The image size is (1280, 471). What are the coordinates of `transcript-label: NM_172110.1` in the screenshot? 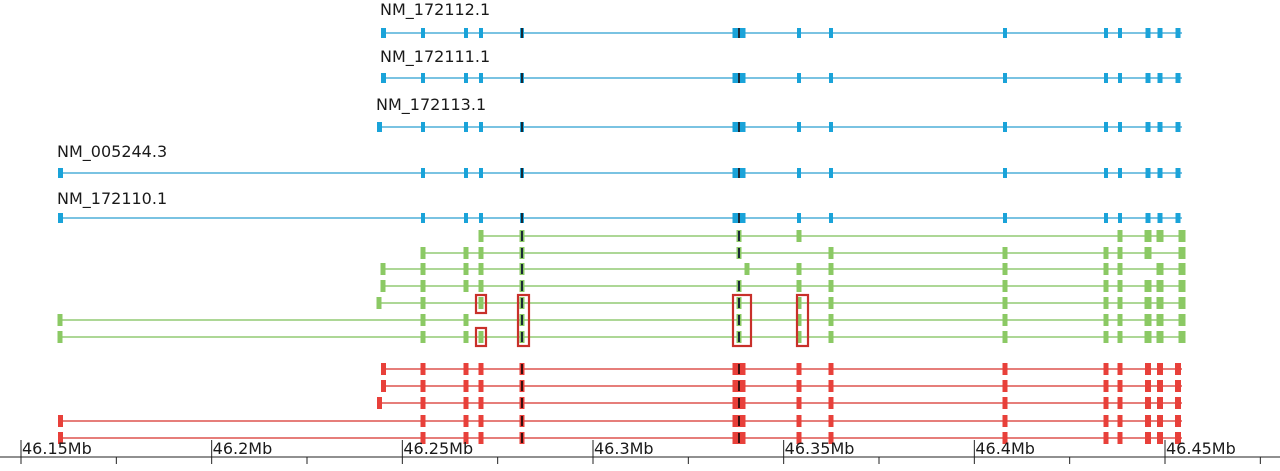 It's located at (112, 199).